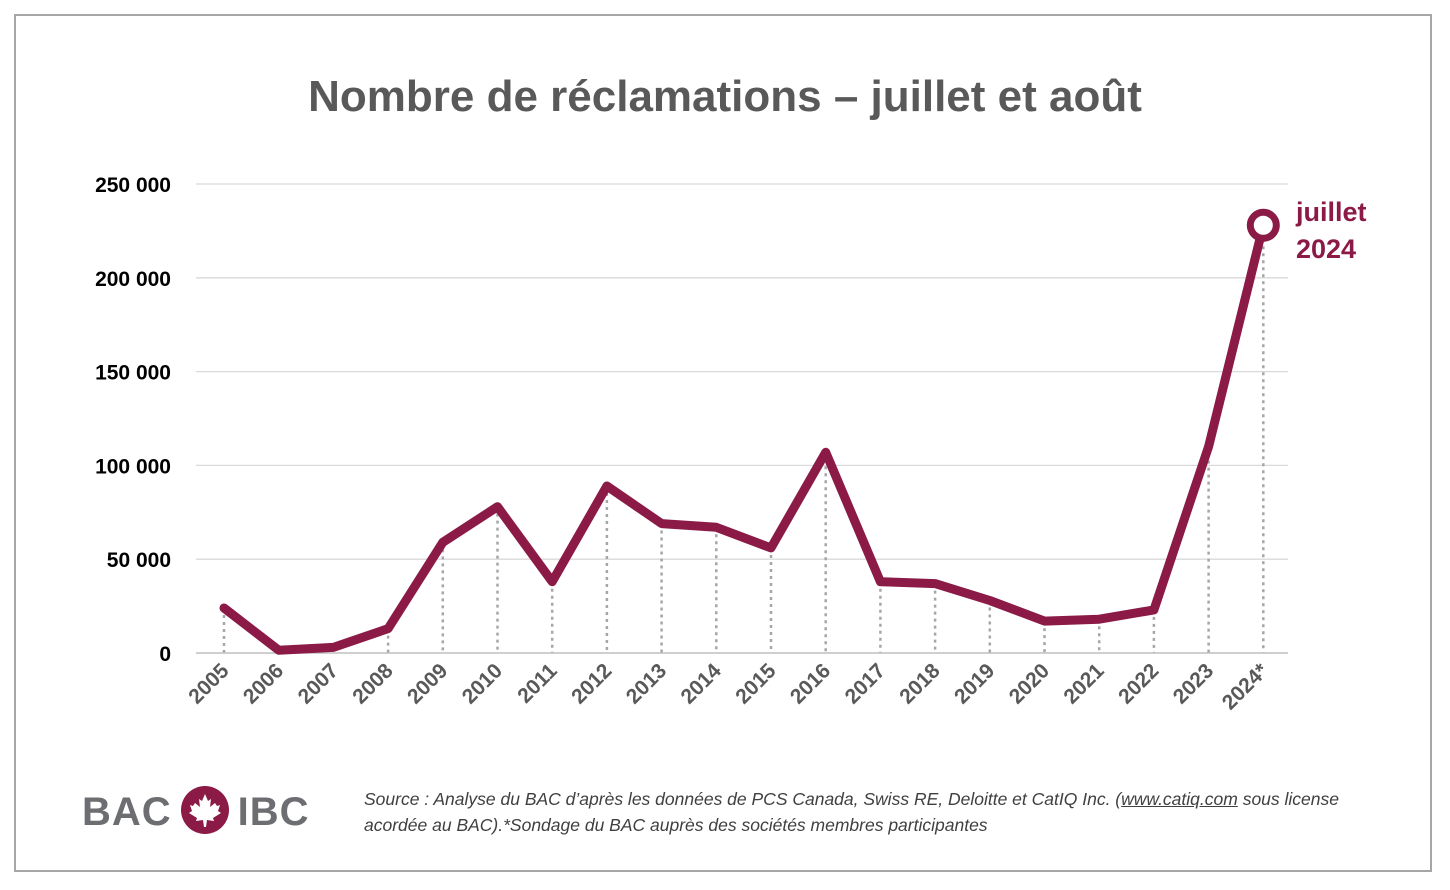  What do you see at coordinates (1326, 249) in the screenshot?
I see `annotation-line2: 2024` at bounding box center [1326, 249].